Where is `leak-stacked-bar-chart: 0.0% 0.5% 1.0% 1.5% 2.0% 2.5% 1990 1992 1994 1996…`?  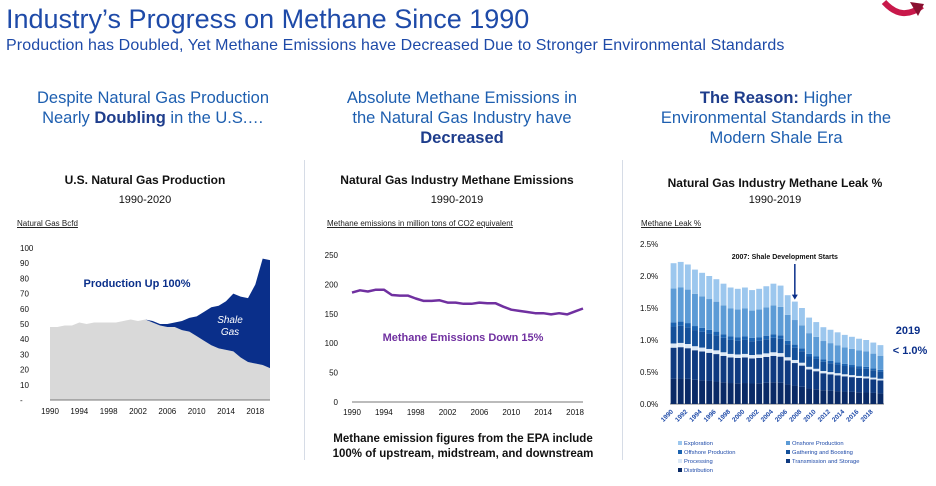 leak-stacked-bar-chart: 0.0% 0.5% 1.0% 1.5% 2.0% 2.5% 1990 1992 1994 1996… is located at coordinates (783, 332).